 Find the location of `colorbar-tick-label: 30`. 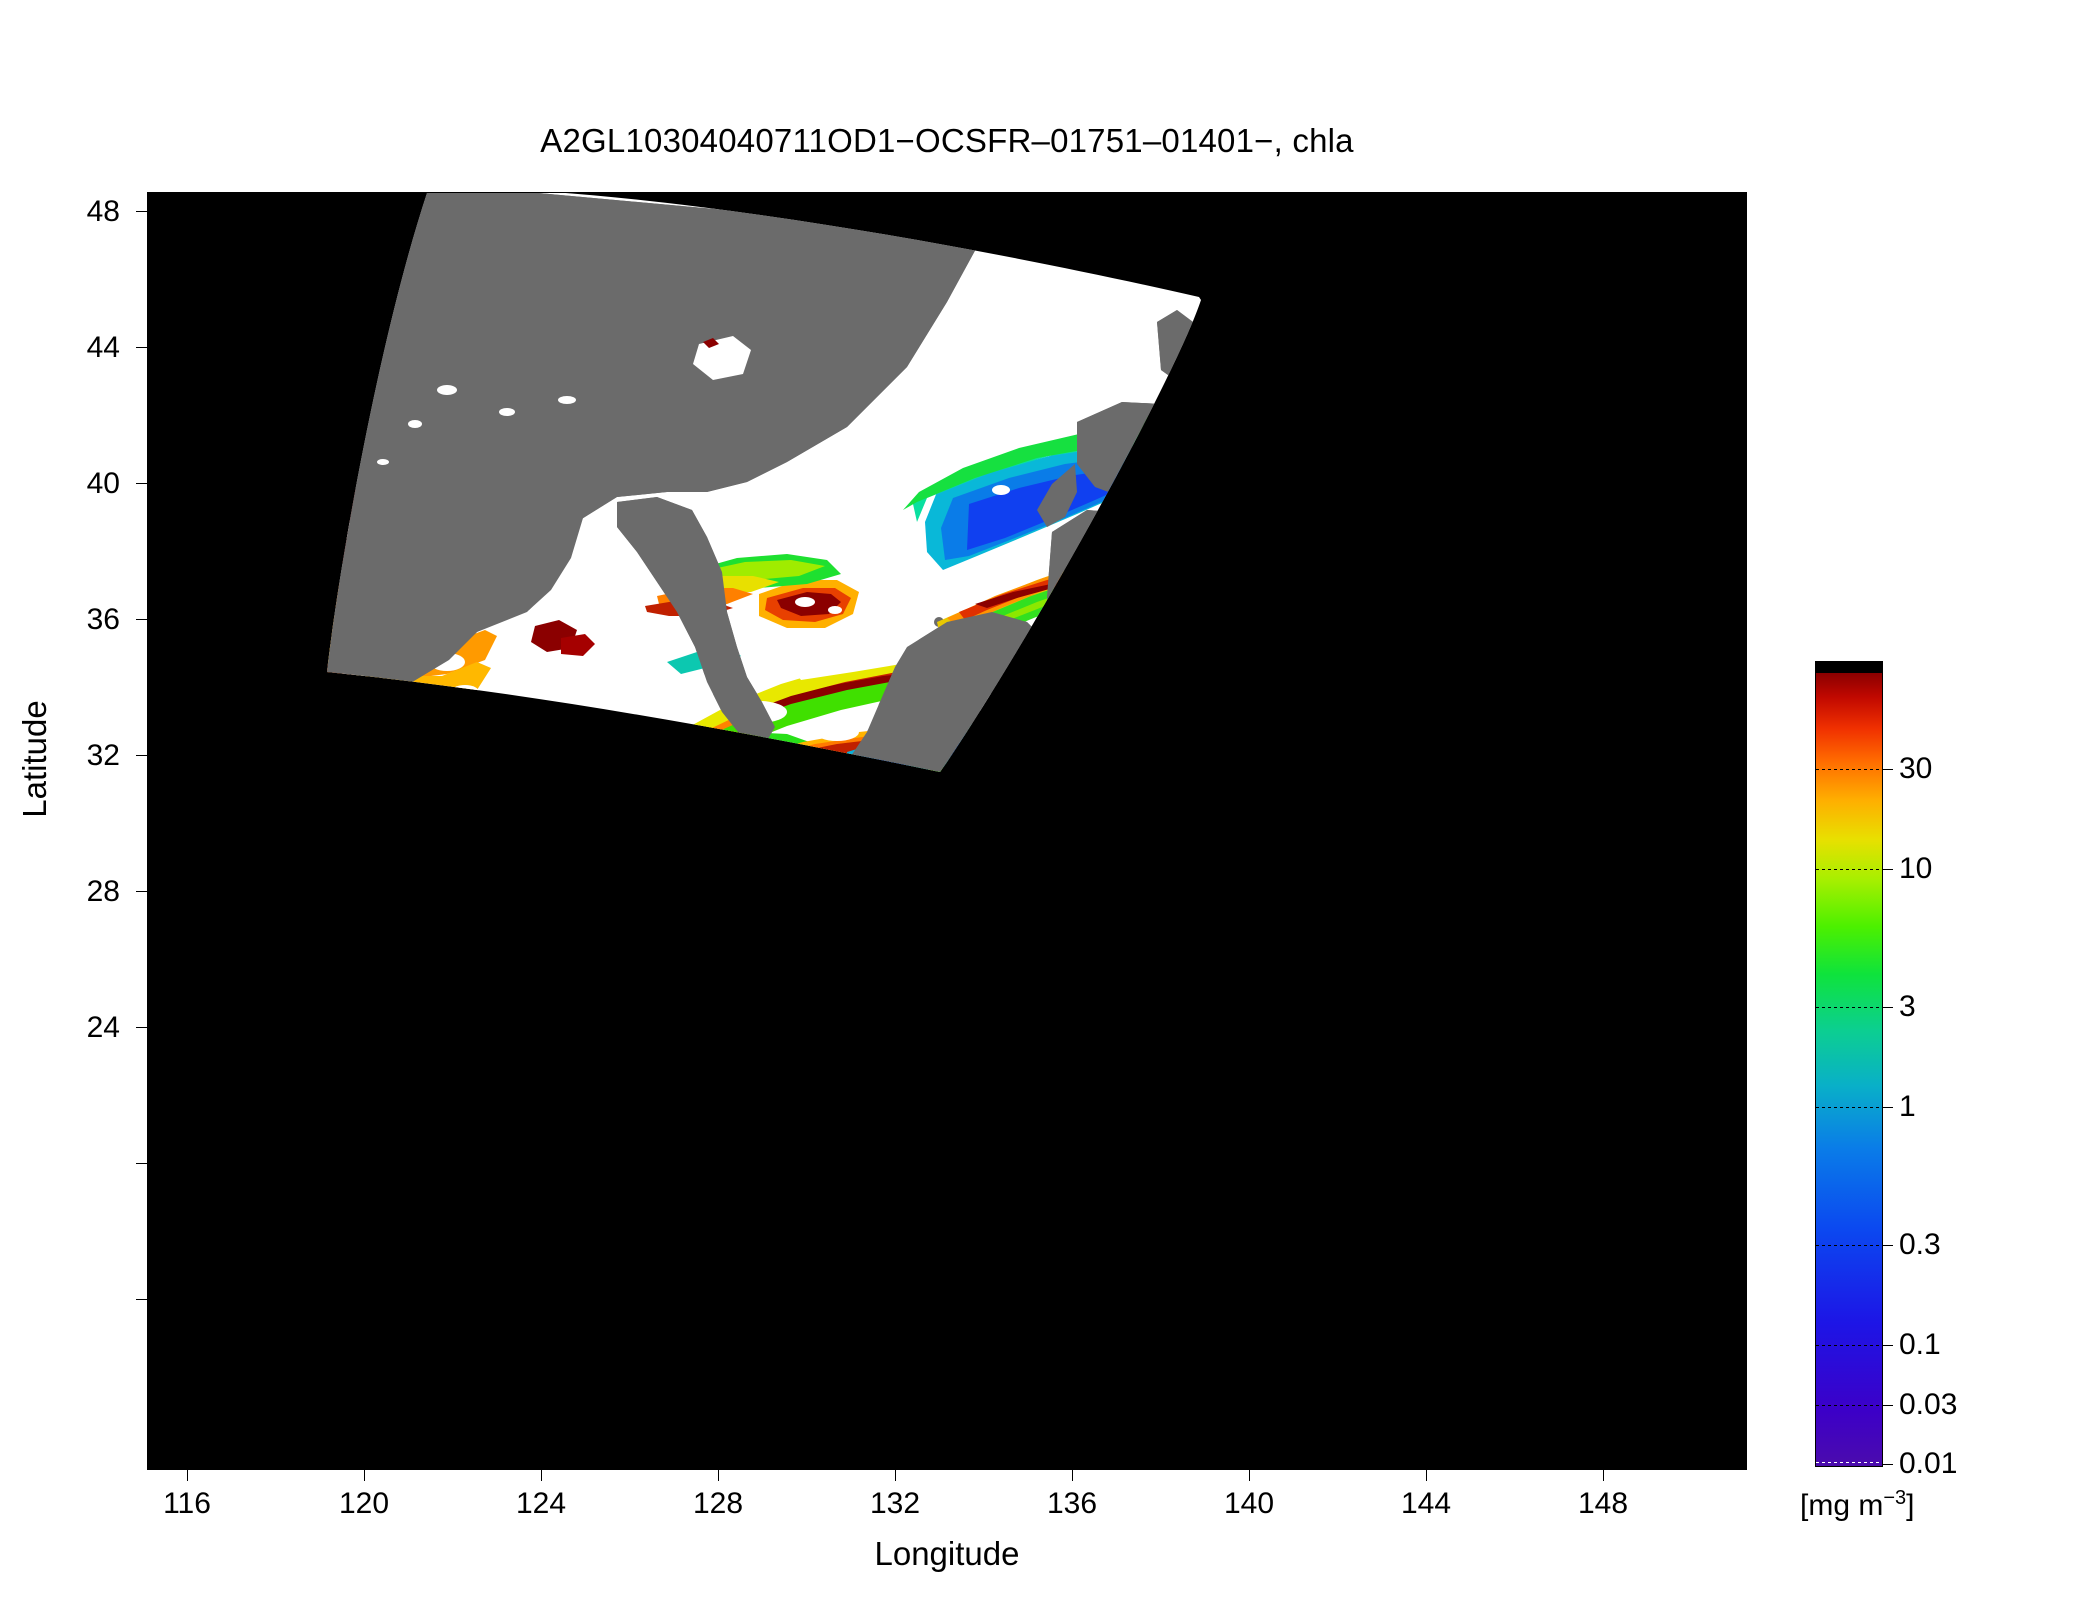

colorbar-tick-label: 30 is located at coordinates (1916, 768).